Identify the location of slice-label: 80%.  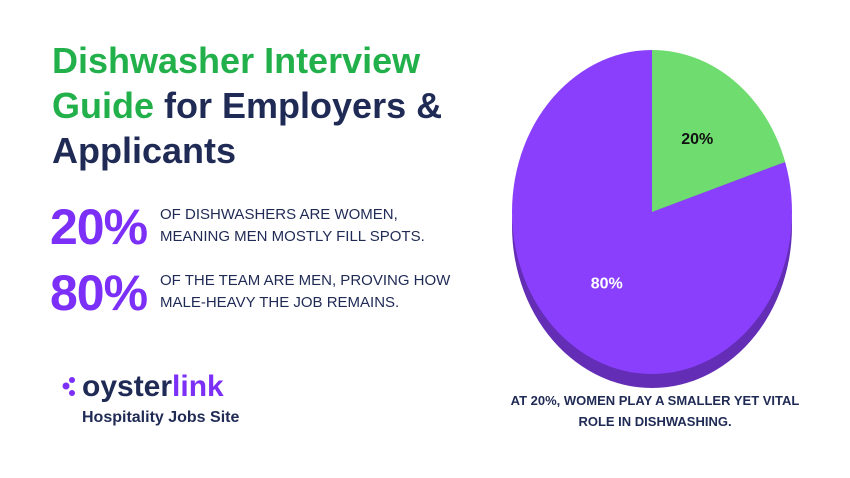
(607, 283).